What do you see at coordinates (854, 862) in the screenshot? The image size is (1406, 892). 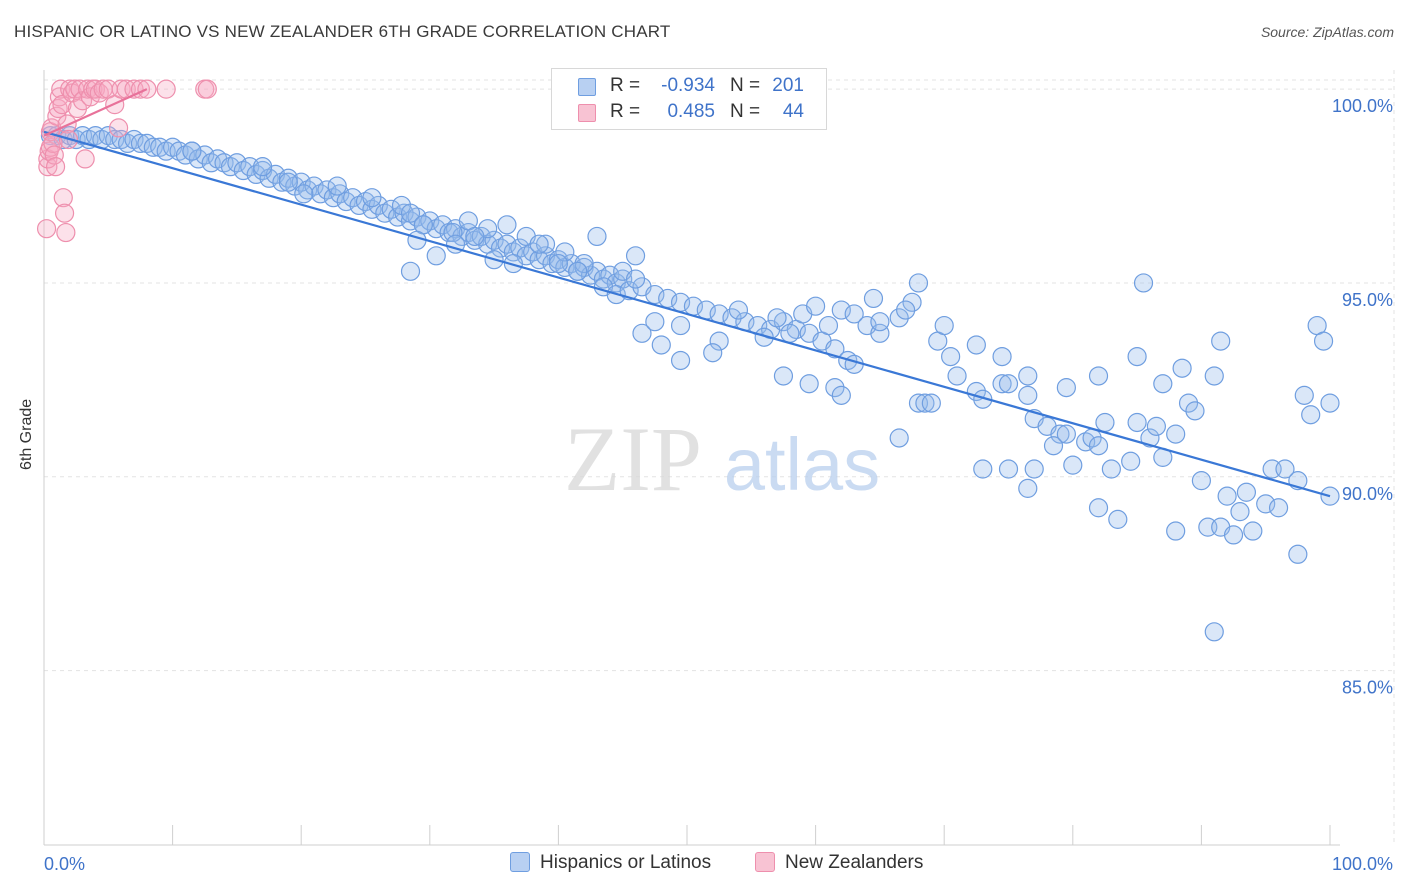 I see `legend-label: New Zealanders` at bounding box center [854, 862].